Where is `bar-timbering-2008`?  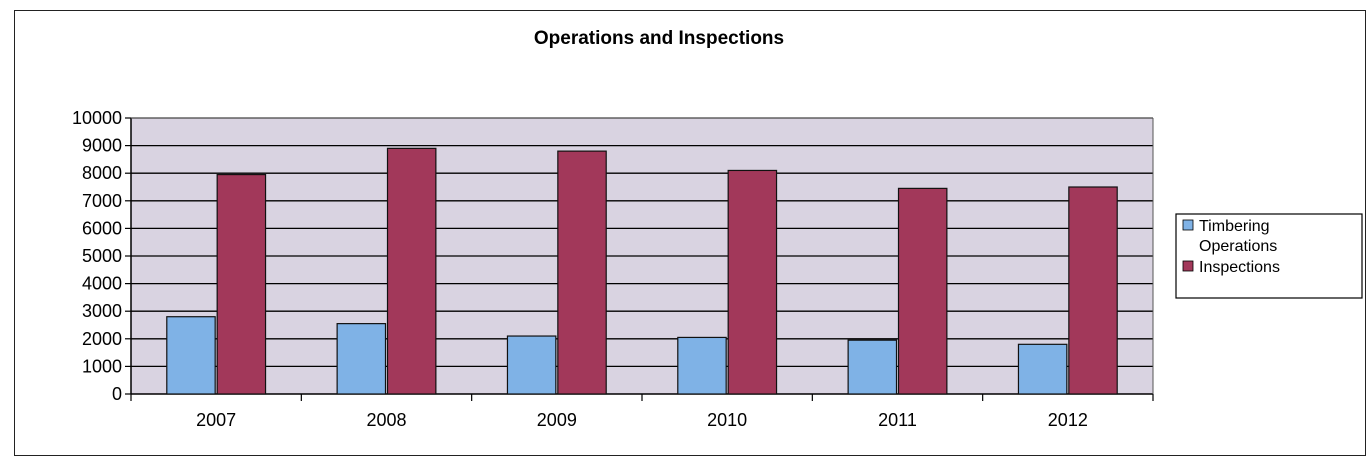 bar-timbering-2008 is located at coordinates (361, 359).